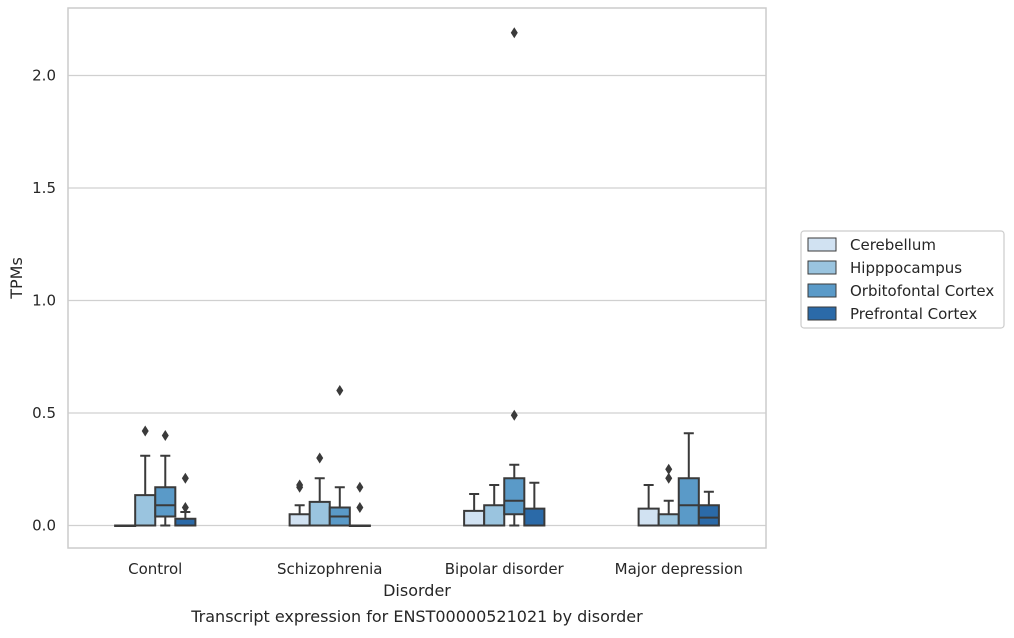 The image size is (1014, 638). Describe the element at coordinates (679, 569) in the screenshot. I see `x-tick-label: Major depression` at that location.